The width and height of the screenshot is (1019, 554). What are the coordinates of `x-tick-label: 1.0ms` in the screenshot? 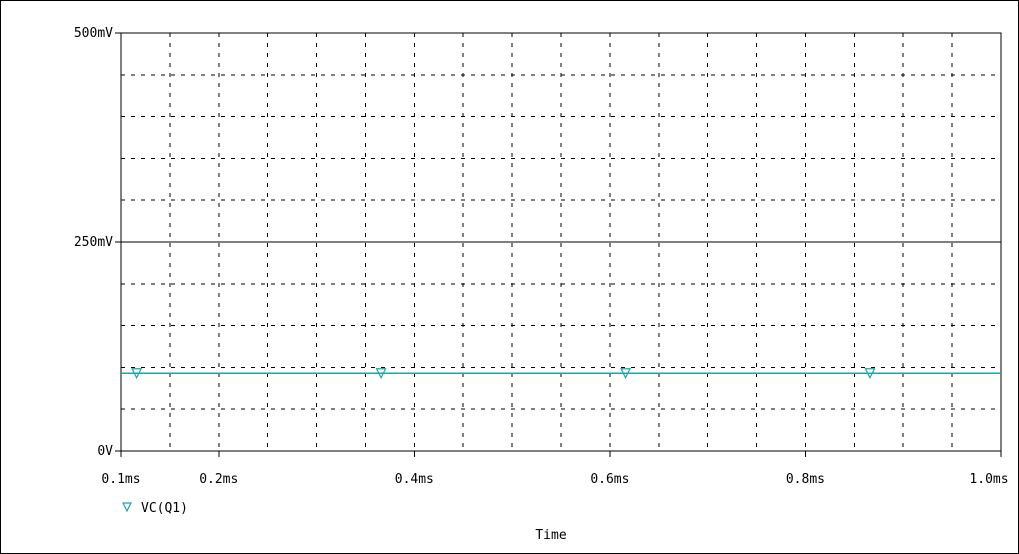 It's located at (988, 479).